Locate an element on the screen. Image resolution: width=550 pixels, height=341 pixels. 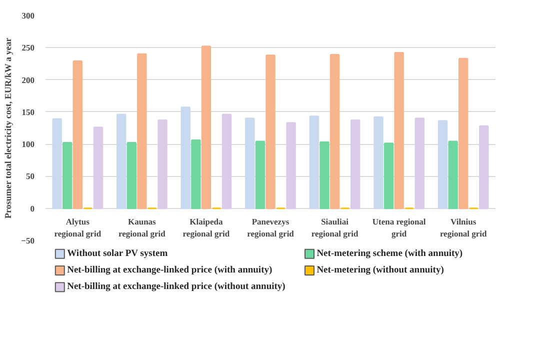
x-tick-label: Panevezys regional grid is located at coordinates (270, 227).